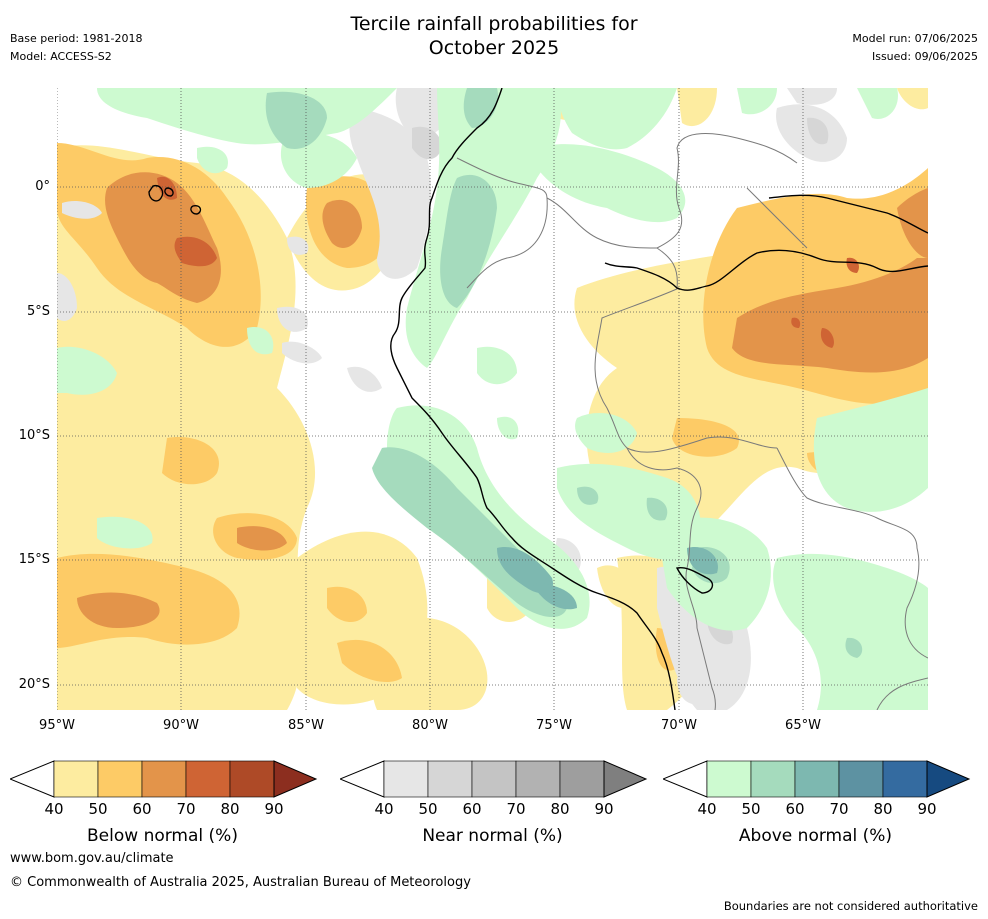 Image resolution: width=988 pixels, height=919 pixels. What do you see at coordinates (815, 836) in the screenshot?
I see `legend-title-above-normal: Above normal (%)` at bounding box center [815, 836].